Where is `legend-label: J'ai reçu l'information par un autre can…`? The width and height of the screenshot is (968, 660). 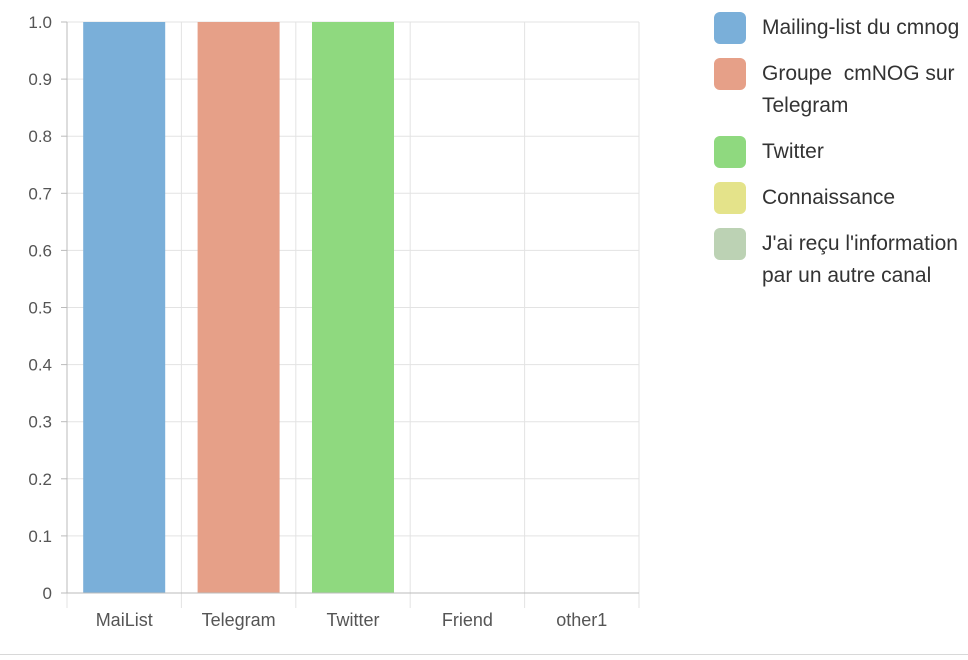 legend-label: J'ai reçu l'information par un autre can… is located at coordinates (863, 259).